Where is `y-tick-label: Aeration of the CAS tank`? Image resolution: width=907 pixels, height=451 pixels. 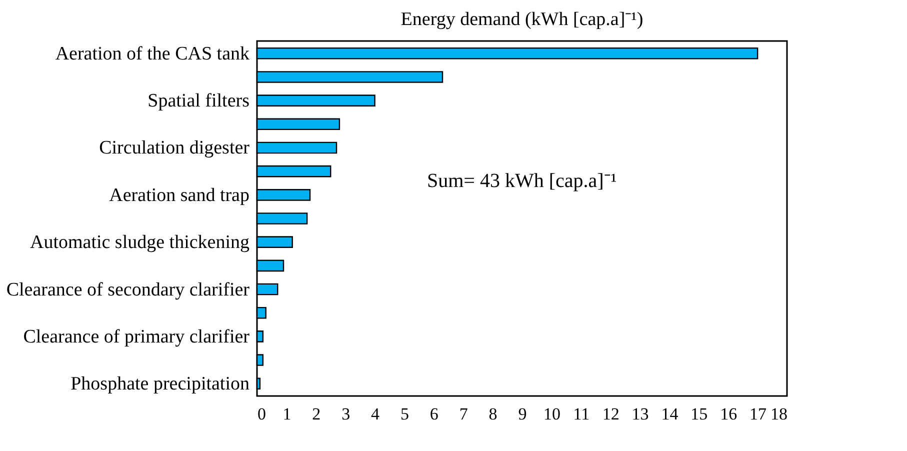 y-tick-label: Aeration of the CAS tank is located at coordinates (152, 53).